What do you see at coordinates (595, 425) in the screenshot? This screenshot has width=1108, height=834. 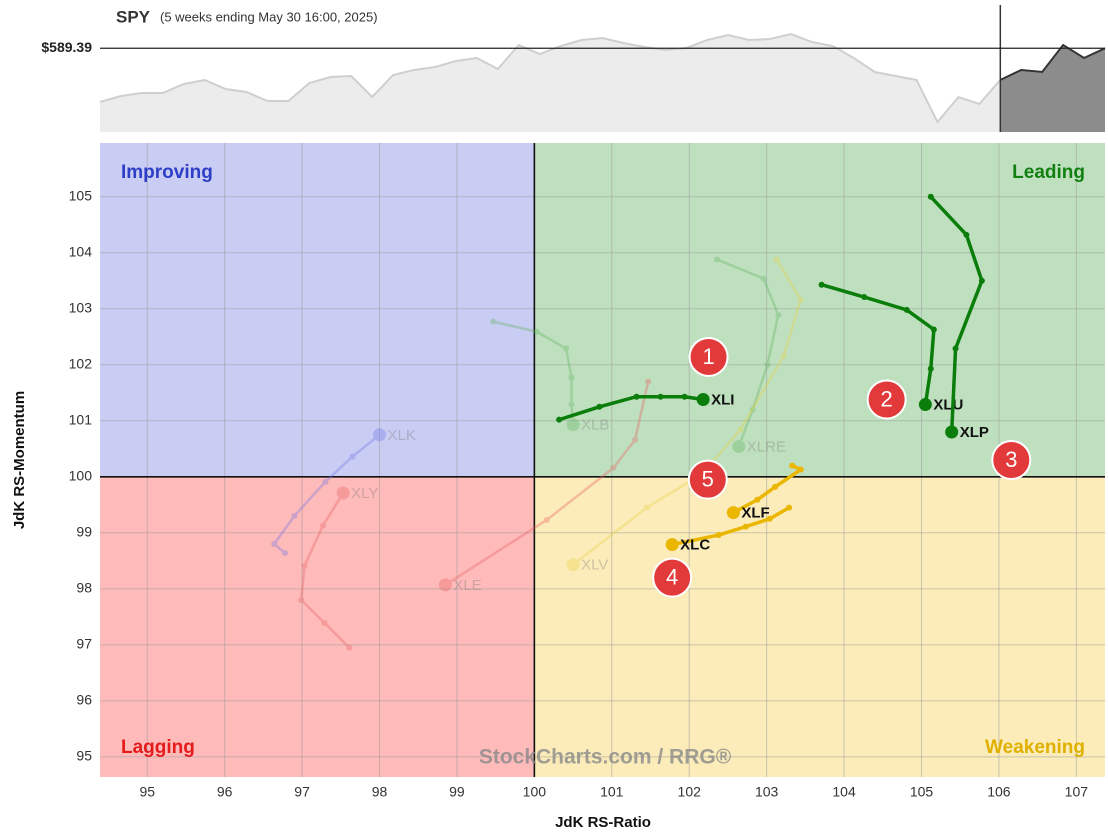 I see `series-label: XLB` at bounding box center [595, 425].